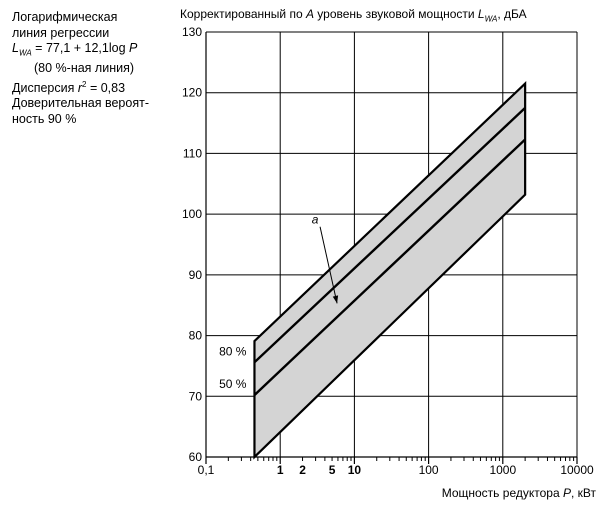 The image size is (604, 509). I want to click on annotation-leader, so click(328, 265).